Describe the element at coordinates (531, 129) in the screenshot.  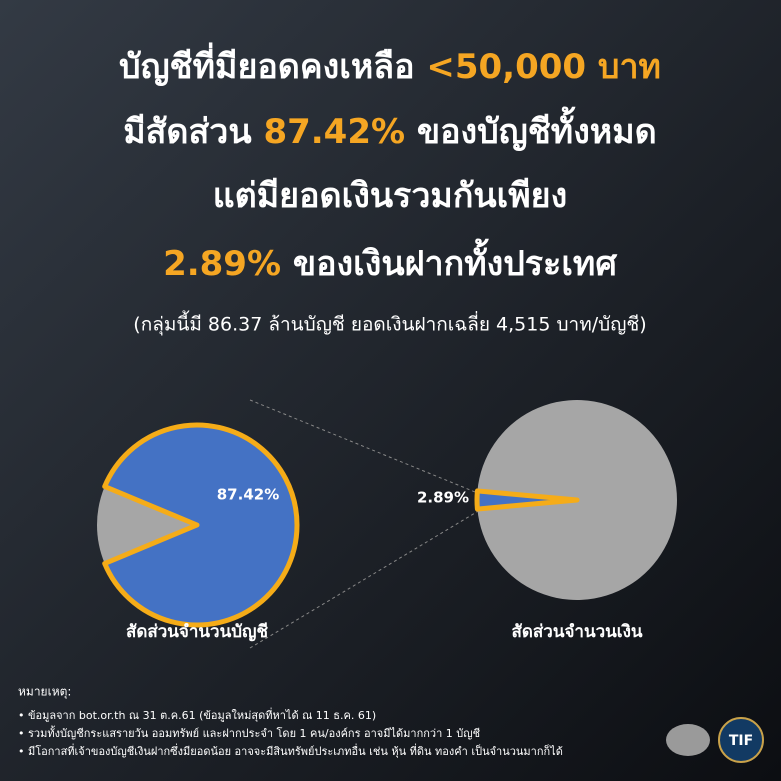
I see `headline-text: ของบัญชีทั้งหมด` at that location.